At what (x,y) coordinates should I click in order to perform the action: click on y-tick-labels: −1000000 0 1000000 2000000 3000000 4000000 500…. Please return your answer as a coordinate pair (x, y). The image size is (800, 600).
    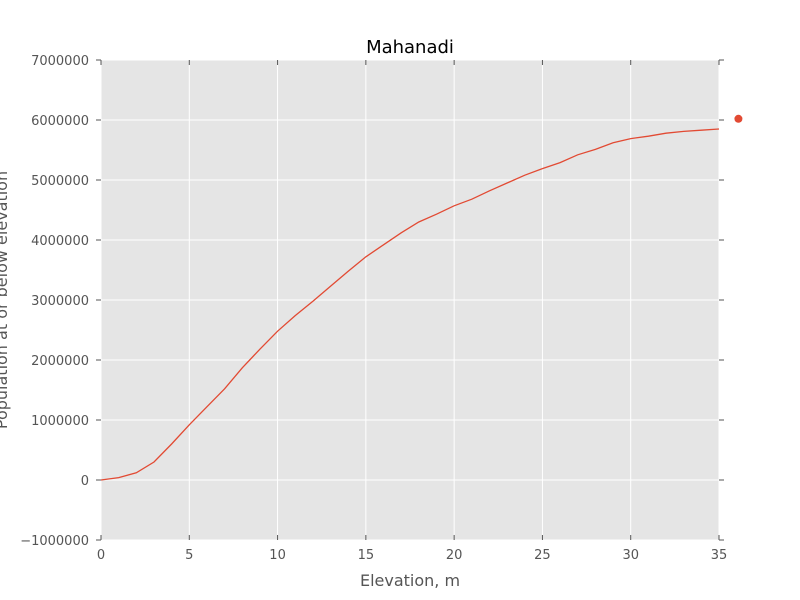
    Looking at the image, I should click on (54, 301).